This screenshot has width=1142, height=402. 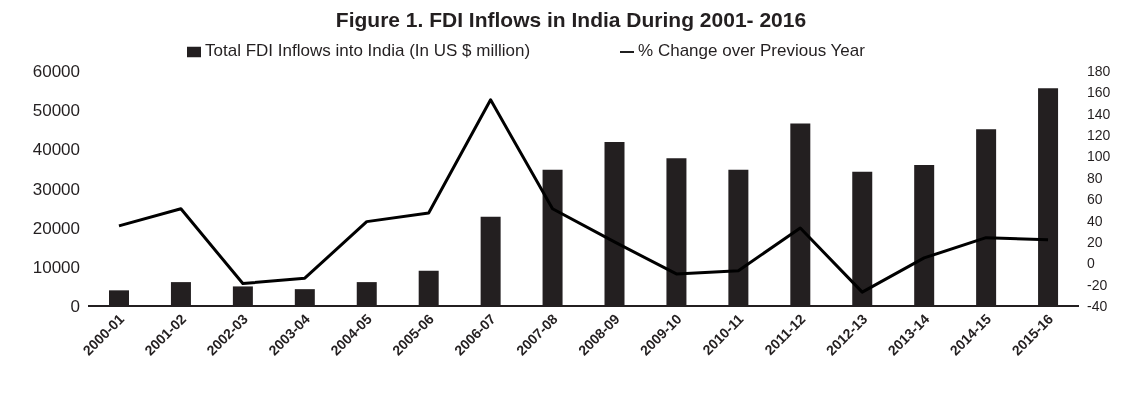 What do you see at coordinates (56, 189) in the screenshot?
I see `y-tick-label: 30000` at bounding box center [56, 189].